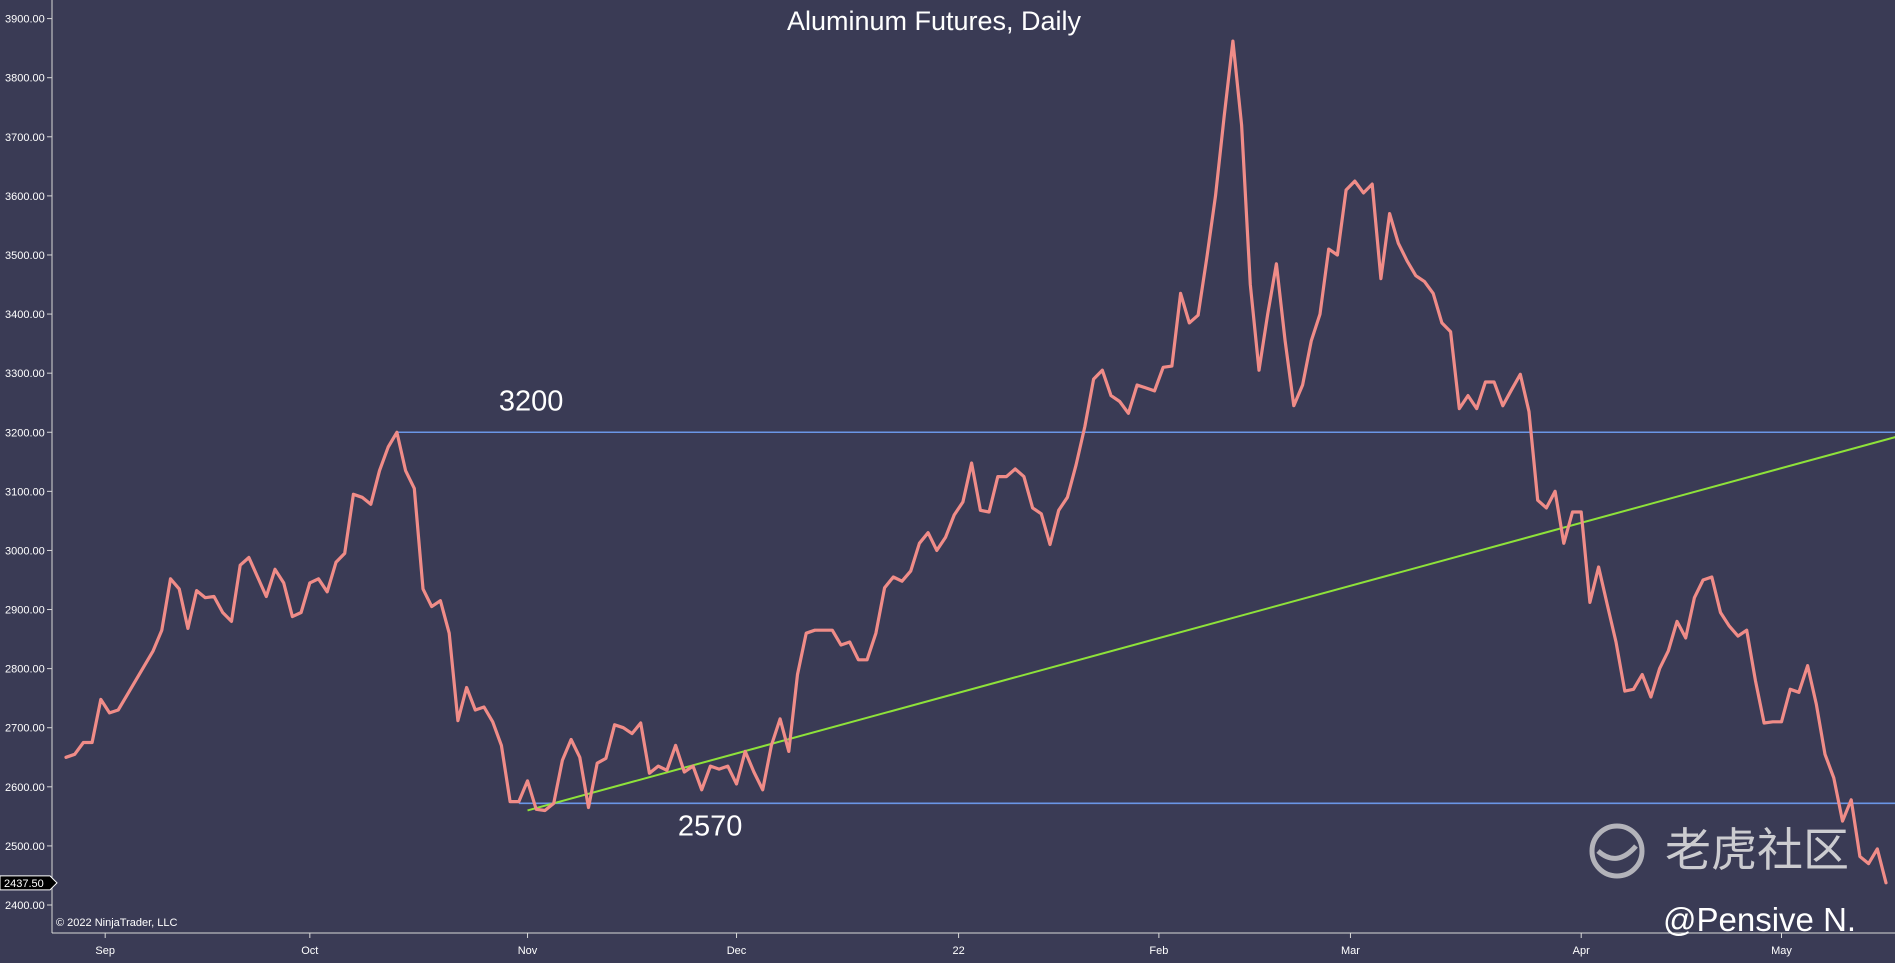 Image resolution: width=1895 pixels, height=963 pixels. What do you see at coordinates (25, 670) in the screenshot?
I see `y-tick-label: 2800.00` at bounding box center [25, 670].